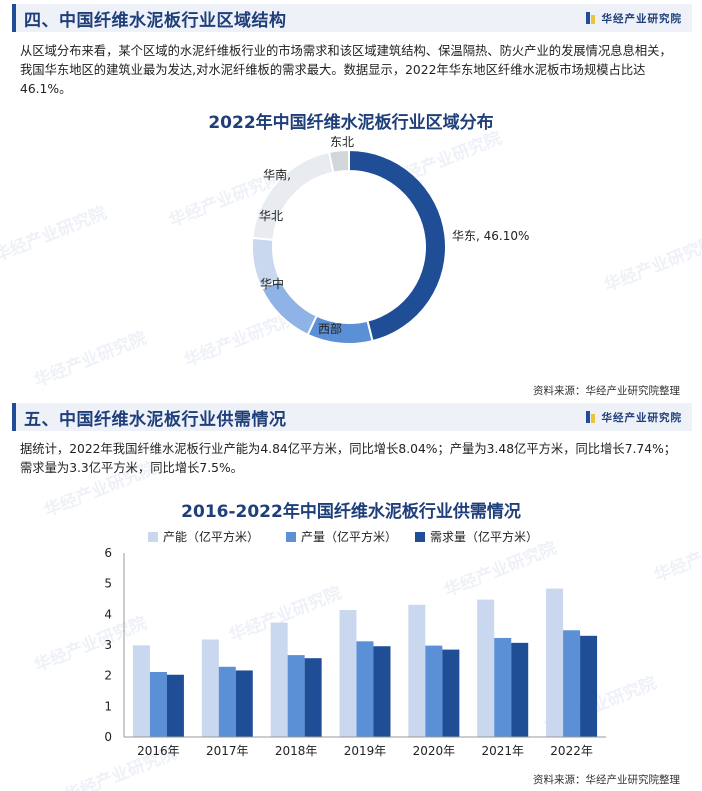 The width and height of the screenshot is (702, 791). What do you see at coordinates (108, 645) in the screenshot?
I see `y-tick-label: 3` at bounding box center [108, 645].